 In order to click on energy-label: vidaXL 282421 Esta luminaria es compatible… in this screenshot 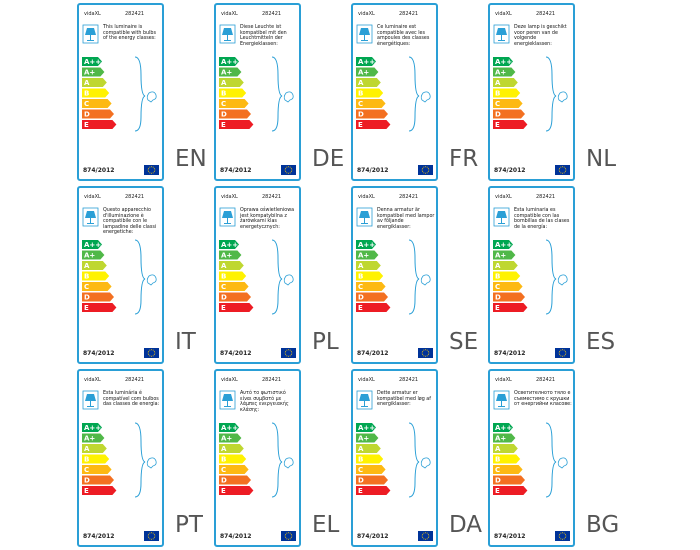, I will do `click(531, 275)`.